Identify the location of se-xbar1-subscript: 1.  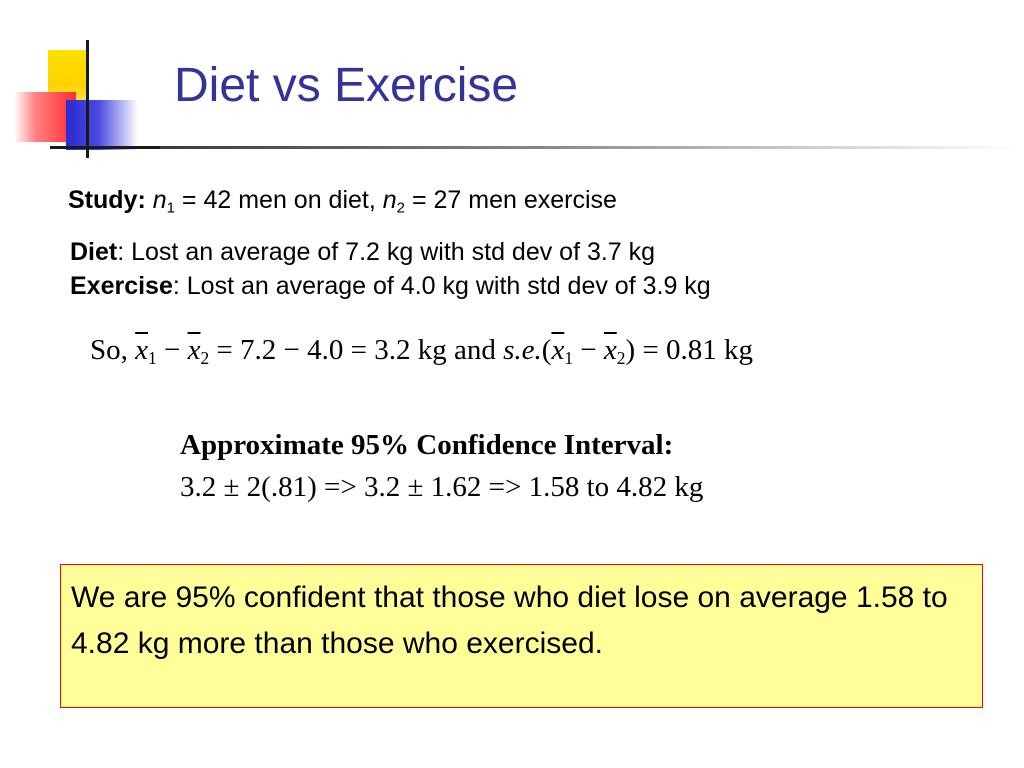
(569, 358).